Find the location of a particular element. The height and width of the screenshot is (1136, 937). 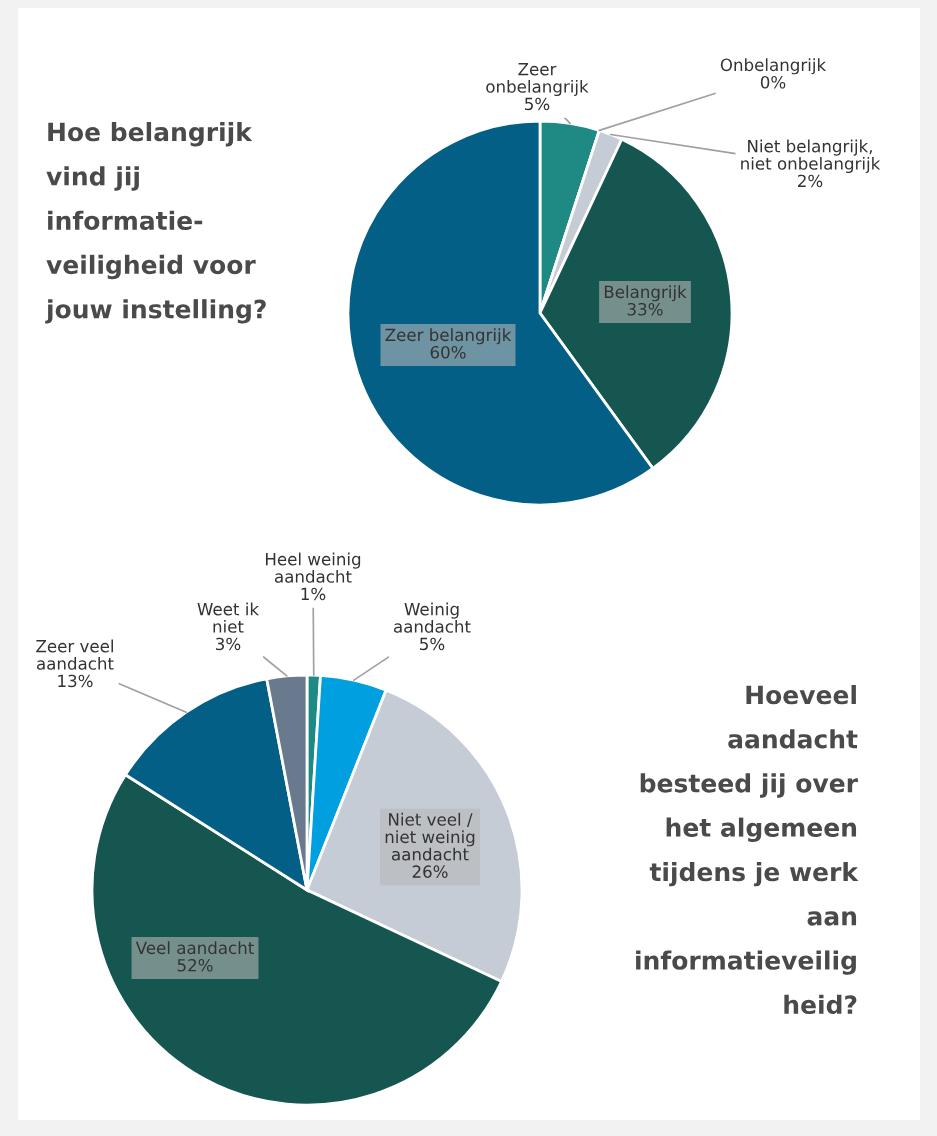

text: Hoe belangrijk vind jij informatie- veiligheid voor jouw instelling? is located at coordinates (155, 223).